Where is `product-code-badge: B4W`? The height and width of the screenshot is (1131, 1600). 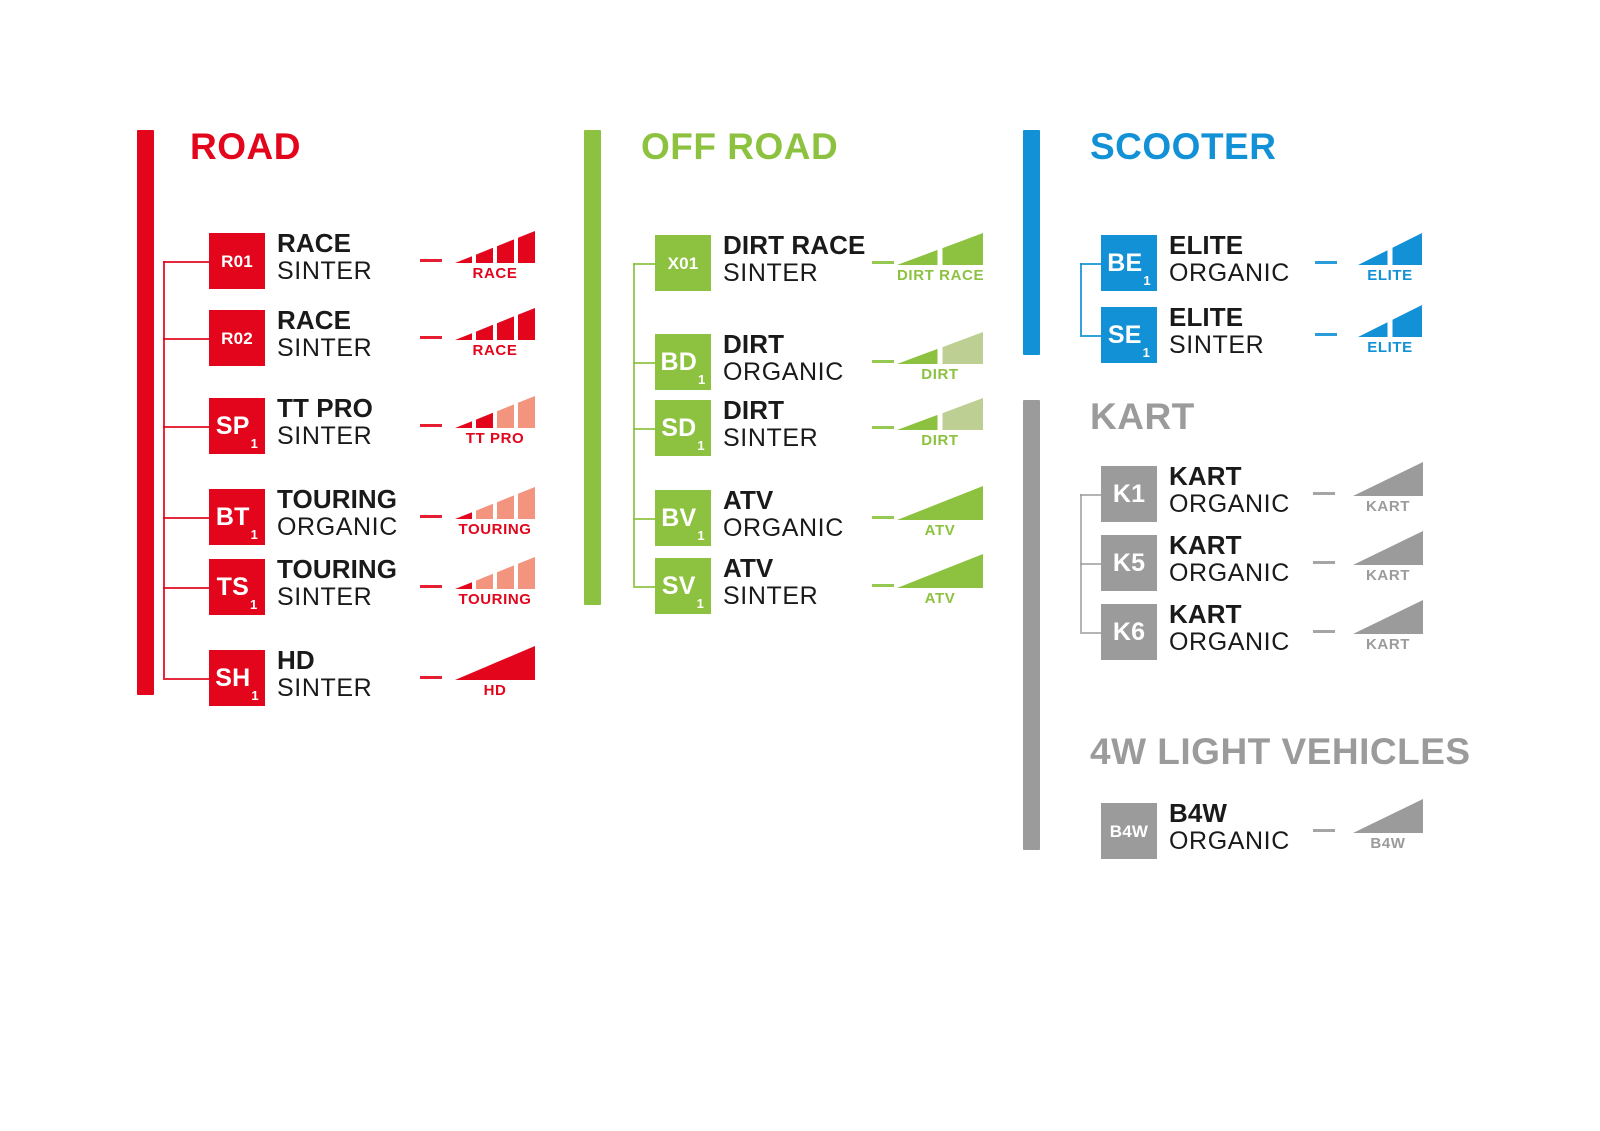
product-code-badge: B4W is located at coordinates (1129, 831).